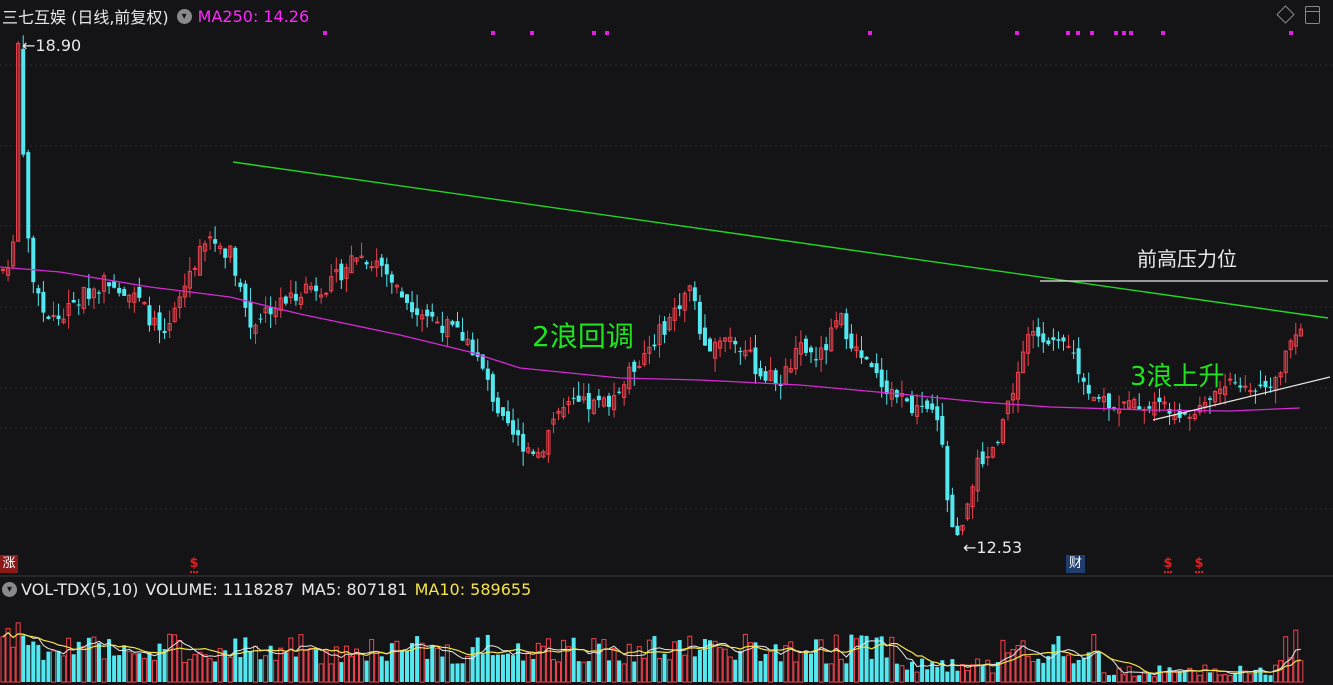 Image resolution: width=1333 pixels, height=685 pixels. What do you see at coordinates (652, 652) in the screenshot?
I see `volume-bars` at bounding box center [652, 652].